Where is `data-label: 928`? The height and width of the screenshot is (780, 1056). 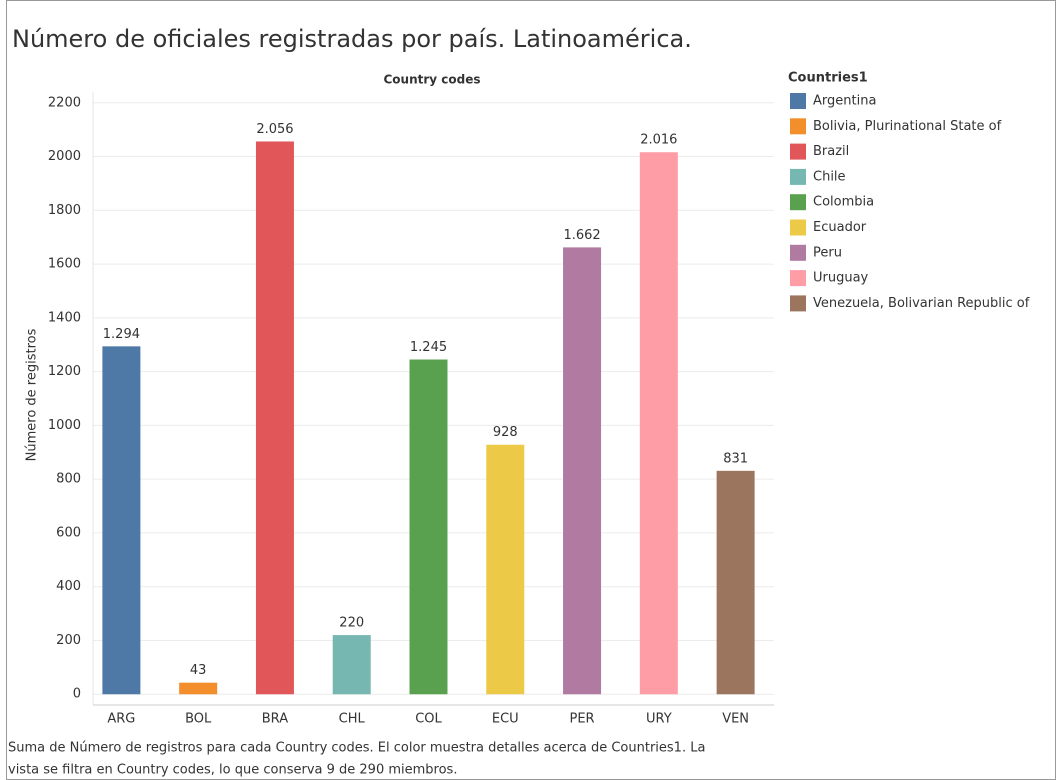
data-label: 928 is located at coordinates (505, 432).